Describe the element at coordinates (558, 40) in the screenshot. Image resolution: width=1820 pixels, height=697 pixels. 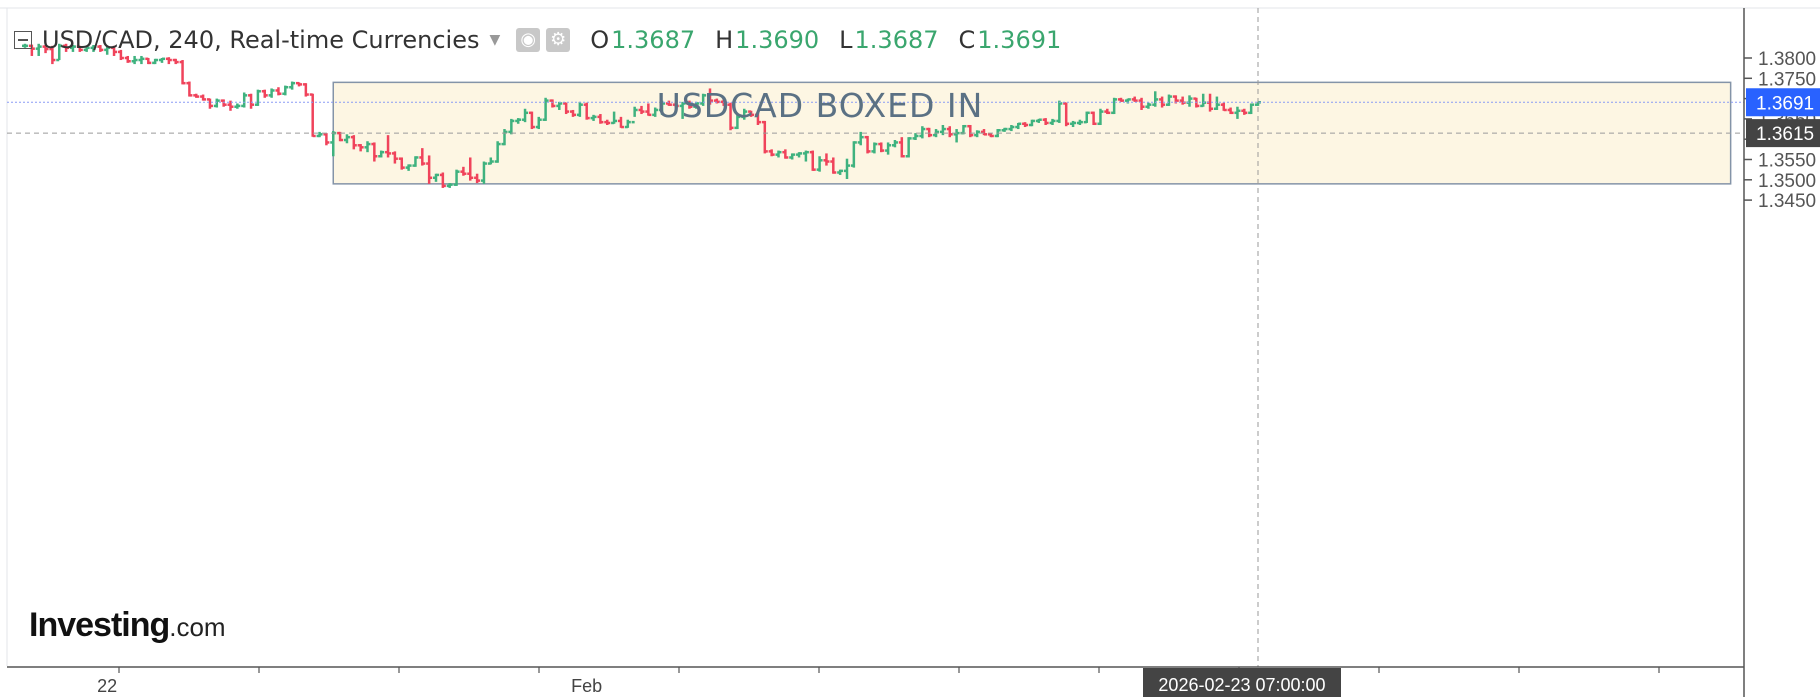
I see `gear-icon: ⚙` at that location.